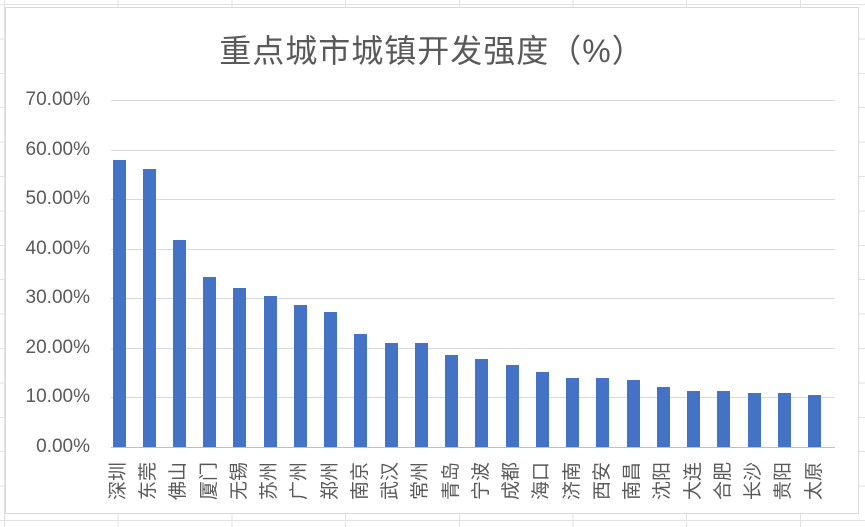  I want to click on x-axis-category-label: 深圳, so click(118, 481).